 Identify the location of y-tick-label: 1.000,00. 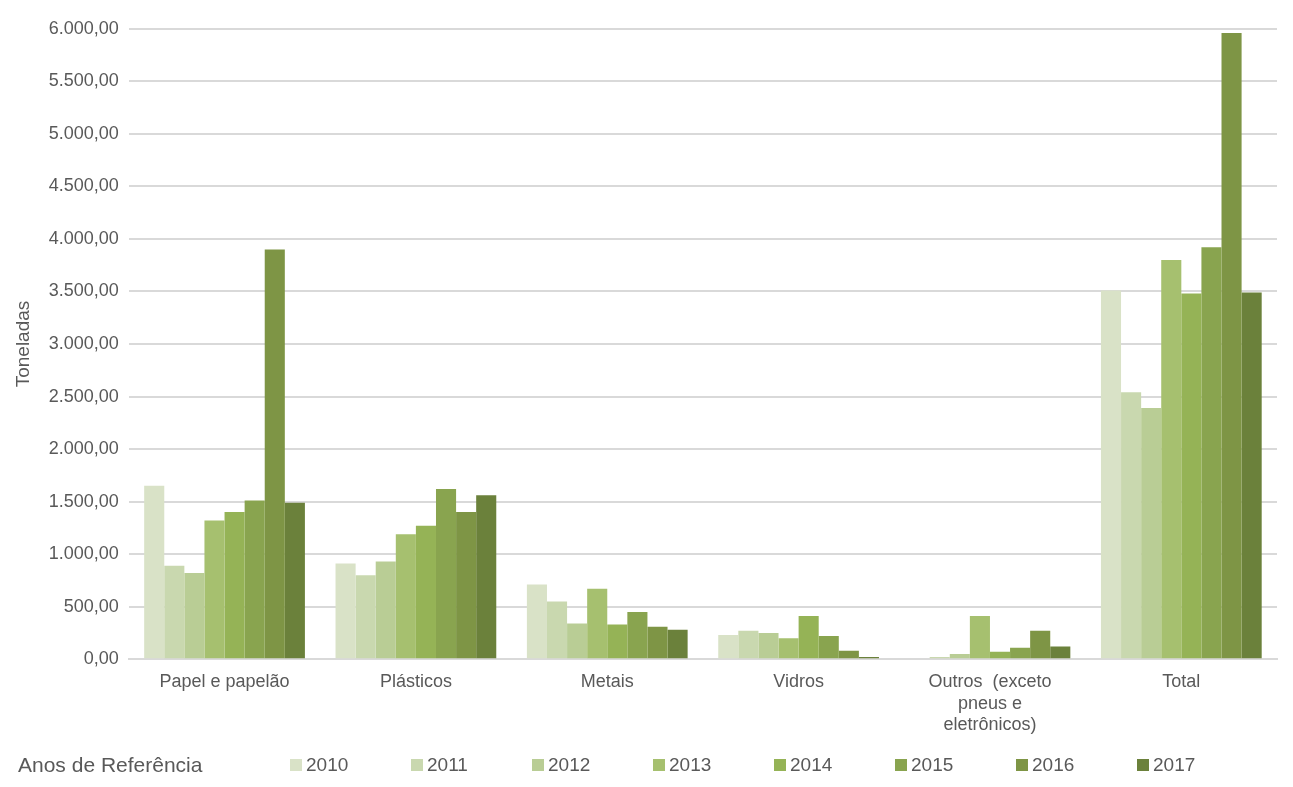
(83, 553).